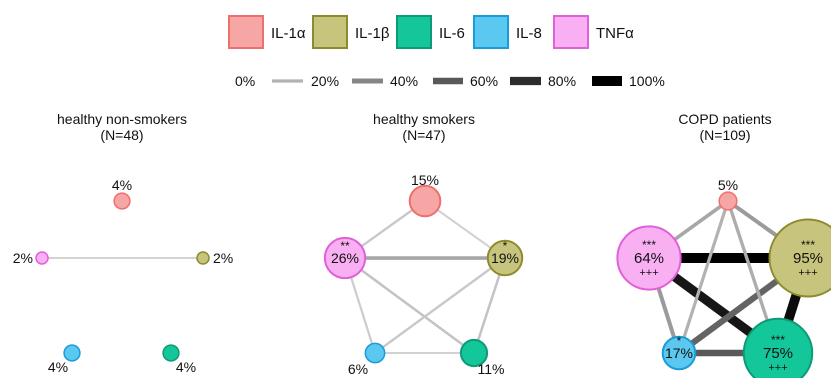 This screenshot has width=831, height=378. What do you see at coordinates (23, 258) in the screenshot?
I see `node-label-tnfa: 2%` at bounding box center [23, 258].